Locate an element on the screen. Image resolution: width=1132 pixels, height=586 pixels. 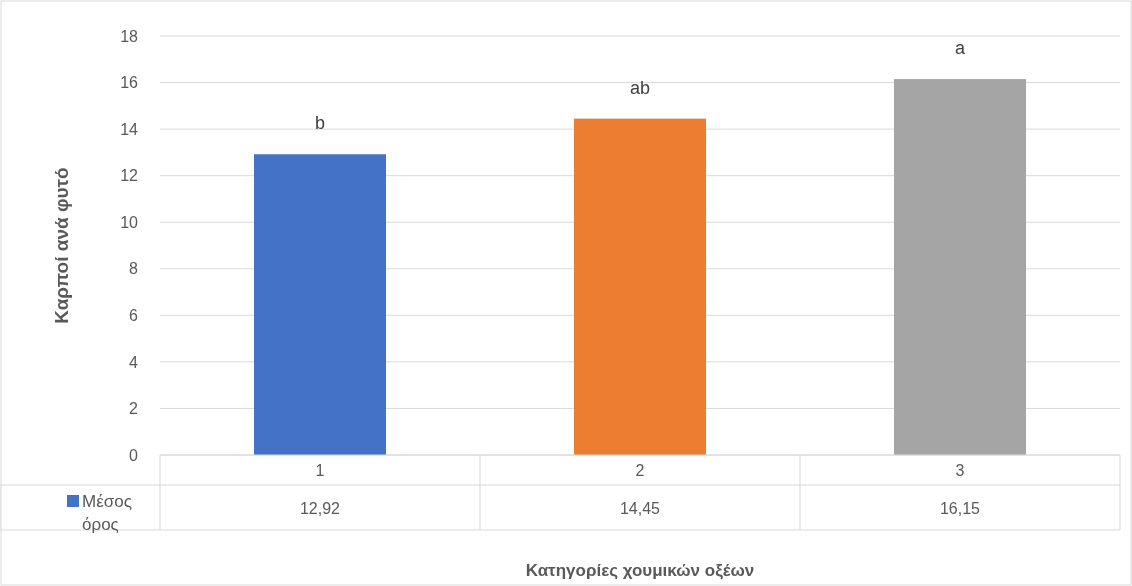
x-tick-label: 2 is located at coordinates (640, 470).